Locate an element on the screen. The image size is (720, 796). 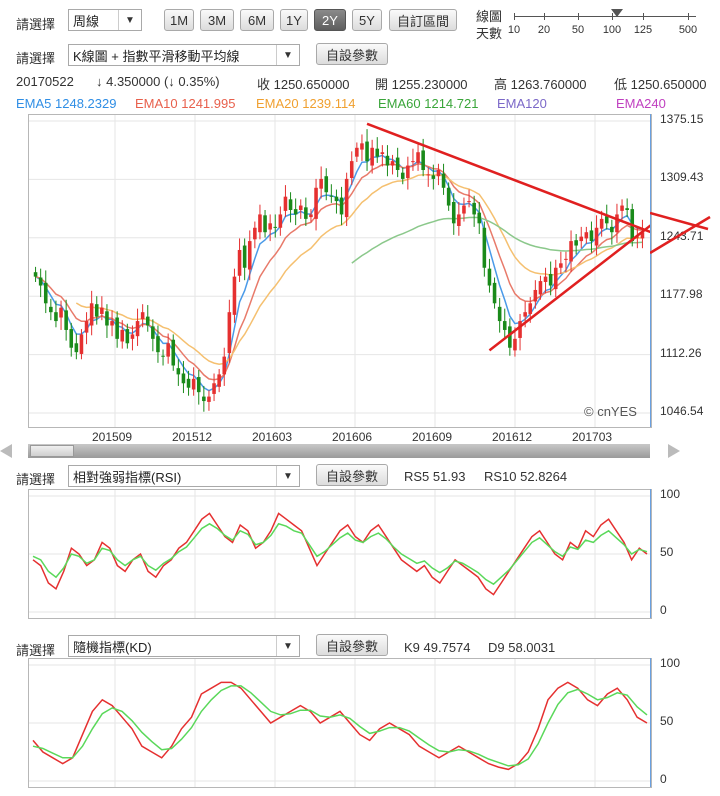
kd-params-button: 自設參數 is located at coordinates (352, 645).